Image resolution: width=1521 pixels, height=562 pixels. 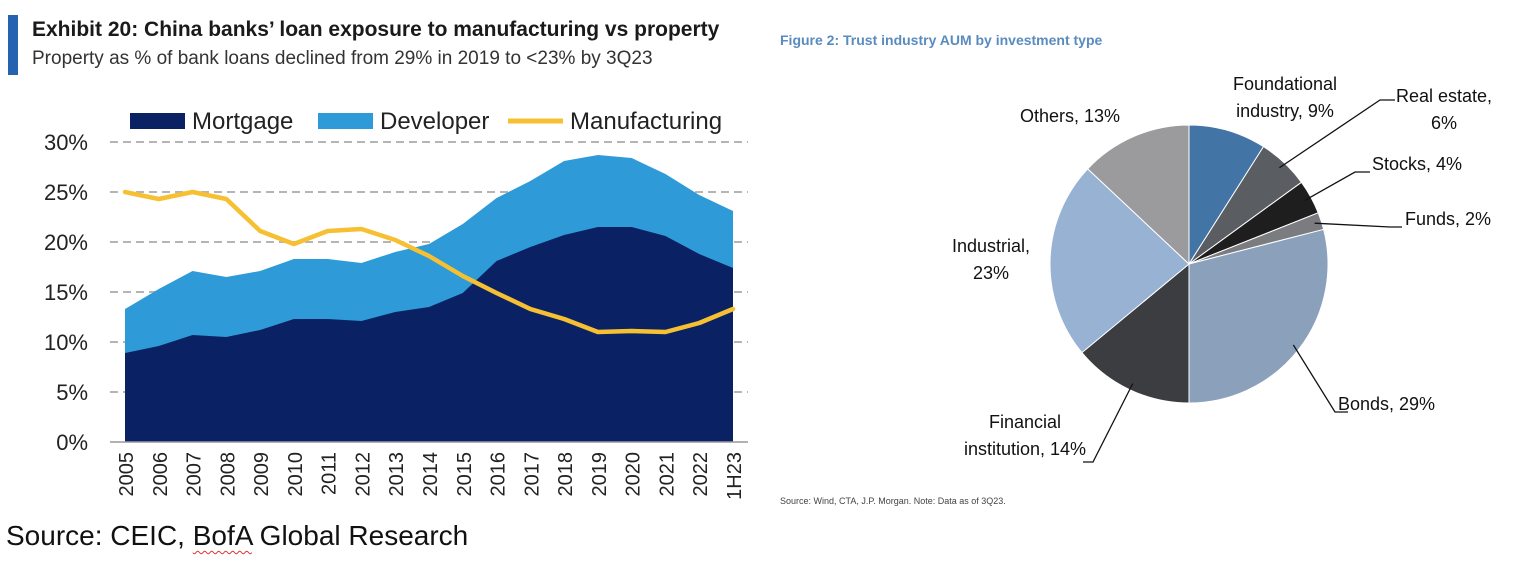 I want to click on y-tick-label: 15%, so click(x=66, y=292).